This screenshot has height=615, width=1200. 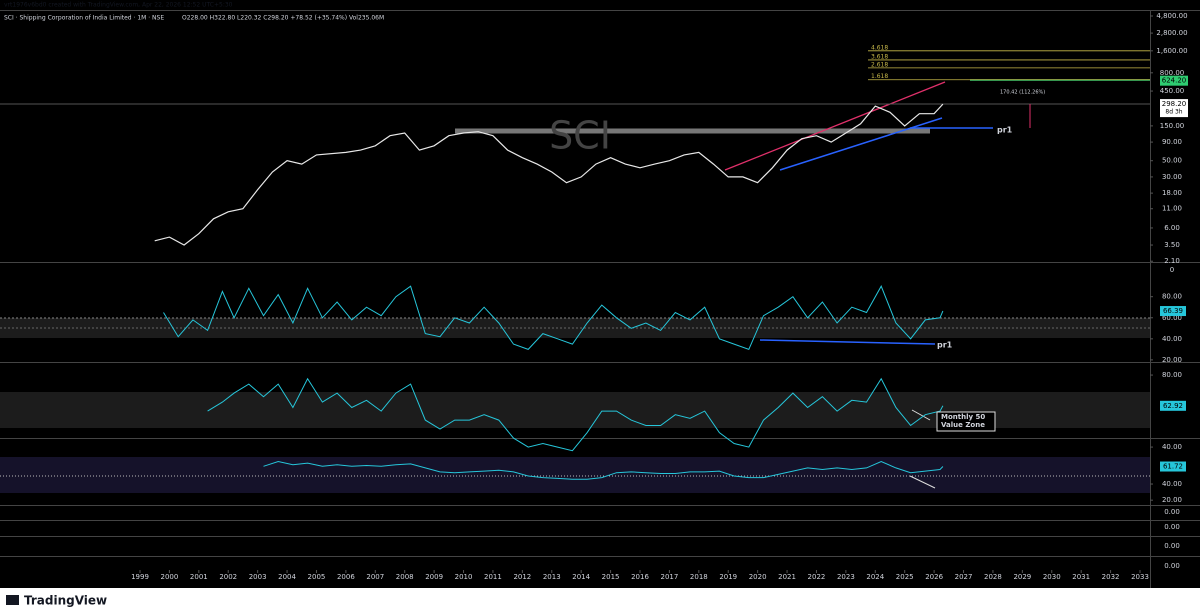 What do you see at coordinates (963, 417) in the screenshot?
I see `annotation-text: Monthly 50` at bounding box center [963, 417].